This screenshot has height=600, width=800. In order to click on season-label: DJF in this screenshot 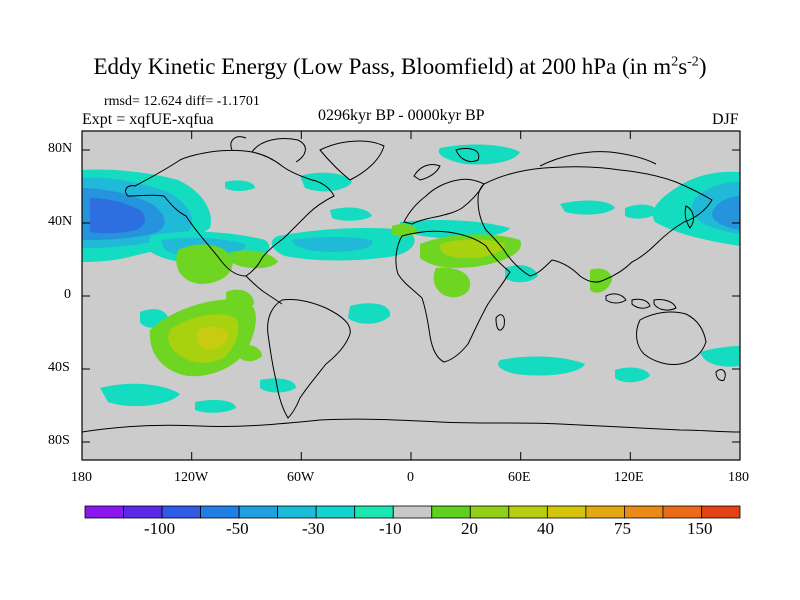, I will do `click(725, 119)`.